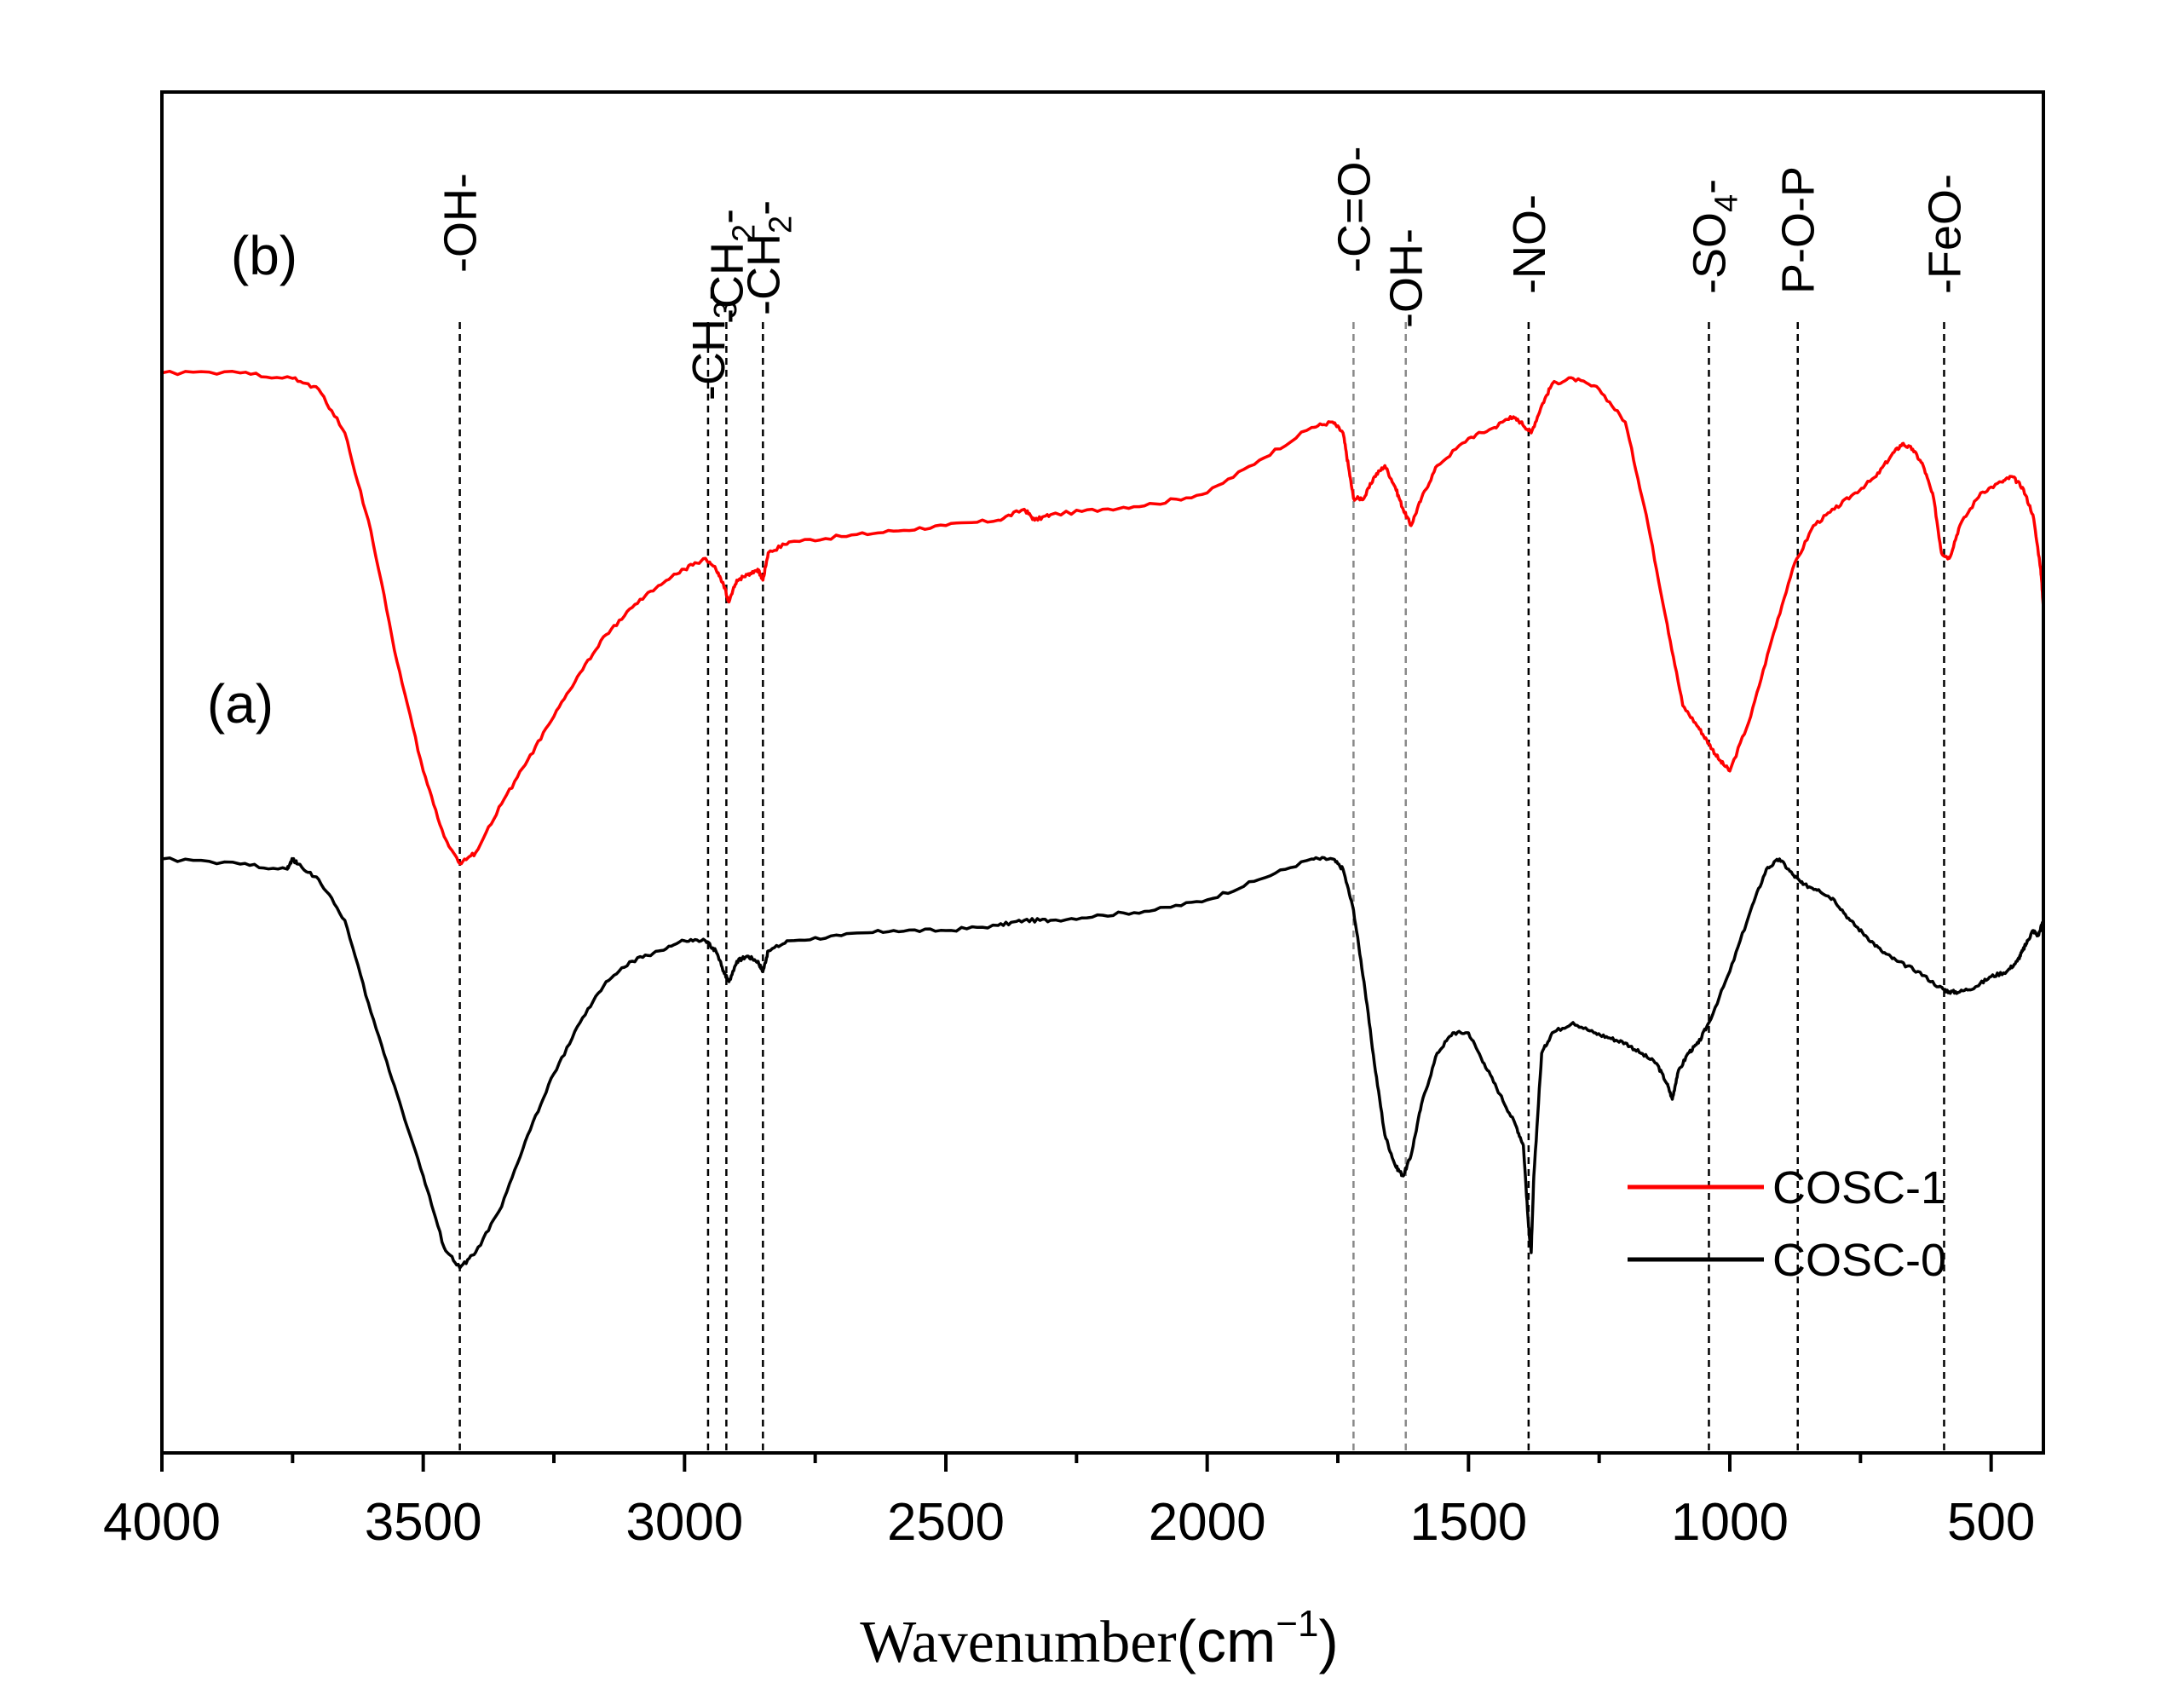 The image size is (2184, 1706). I want to click on x-tick-label-2000: 2000, so click(1207, 1522).